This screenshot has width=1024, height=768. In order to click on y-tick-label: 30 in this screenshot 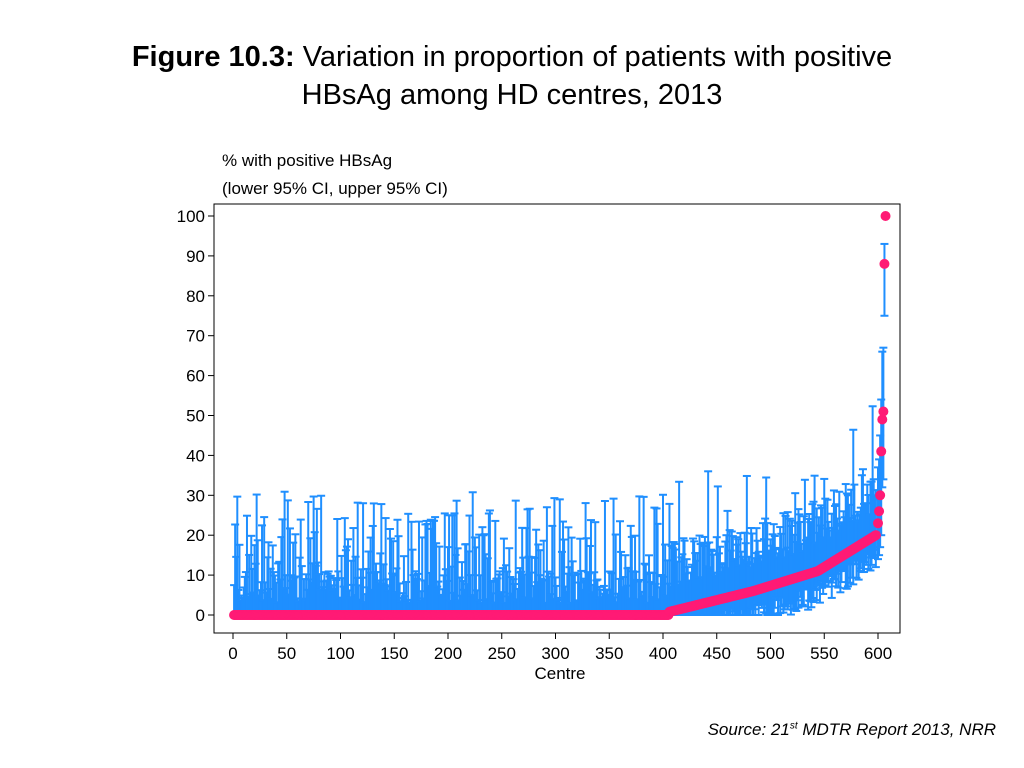, I will do `click(195, 495)`.